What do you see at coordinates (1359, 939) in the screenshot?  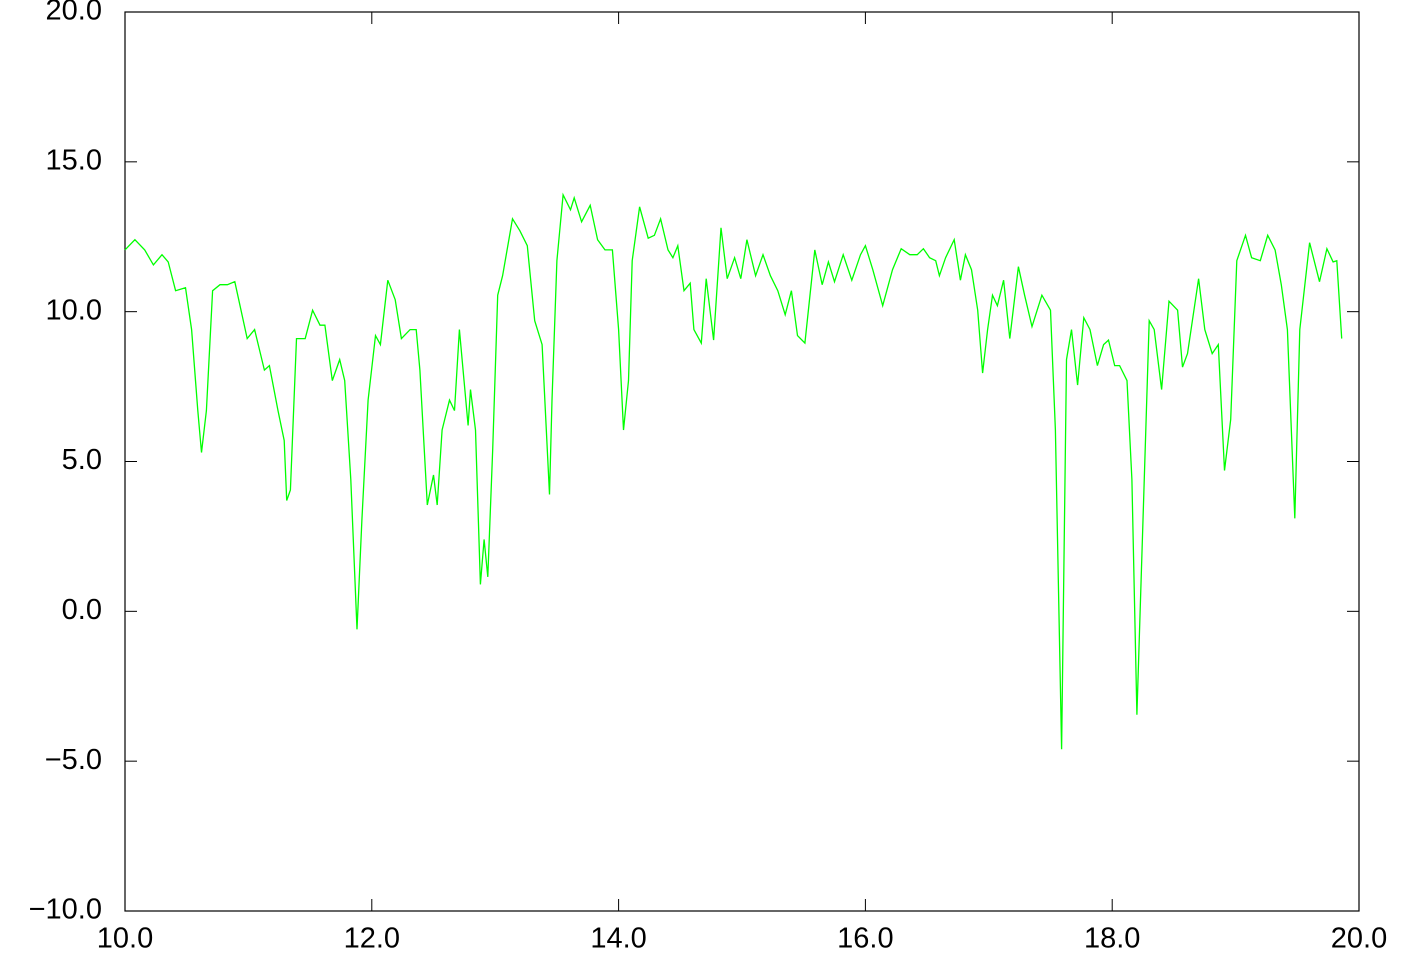 I see `x-tick-label: 20.0` at bounding box center [1359, 939].